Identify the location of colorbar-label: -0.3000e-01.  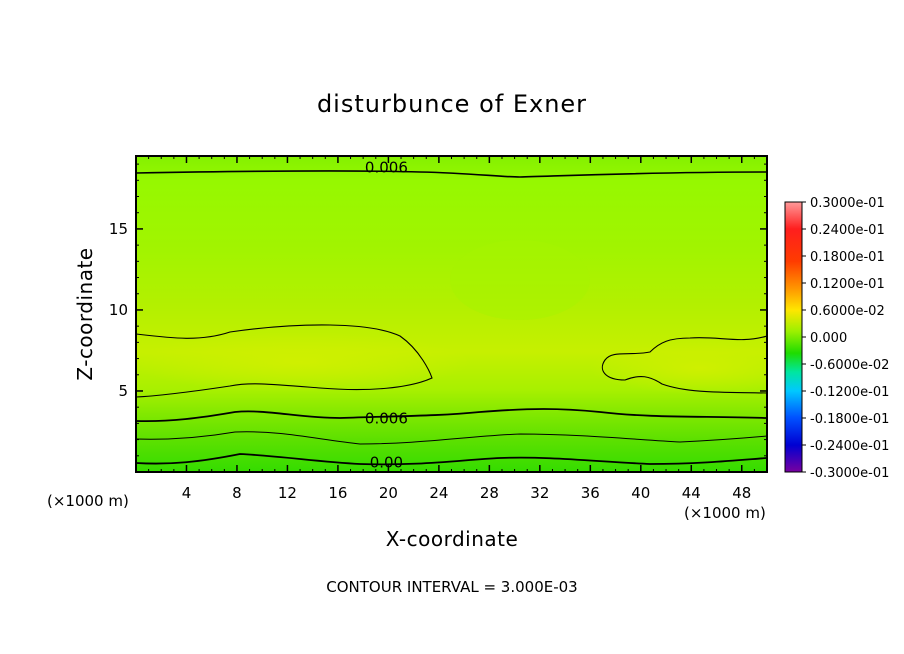
(849, 473).